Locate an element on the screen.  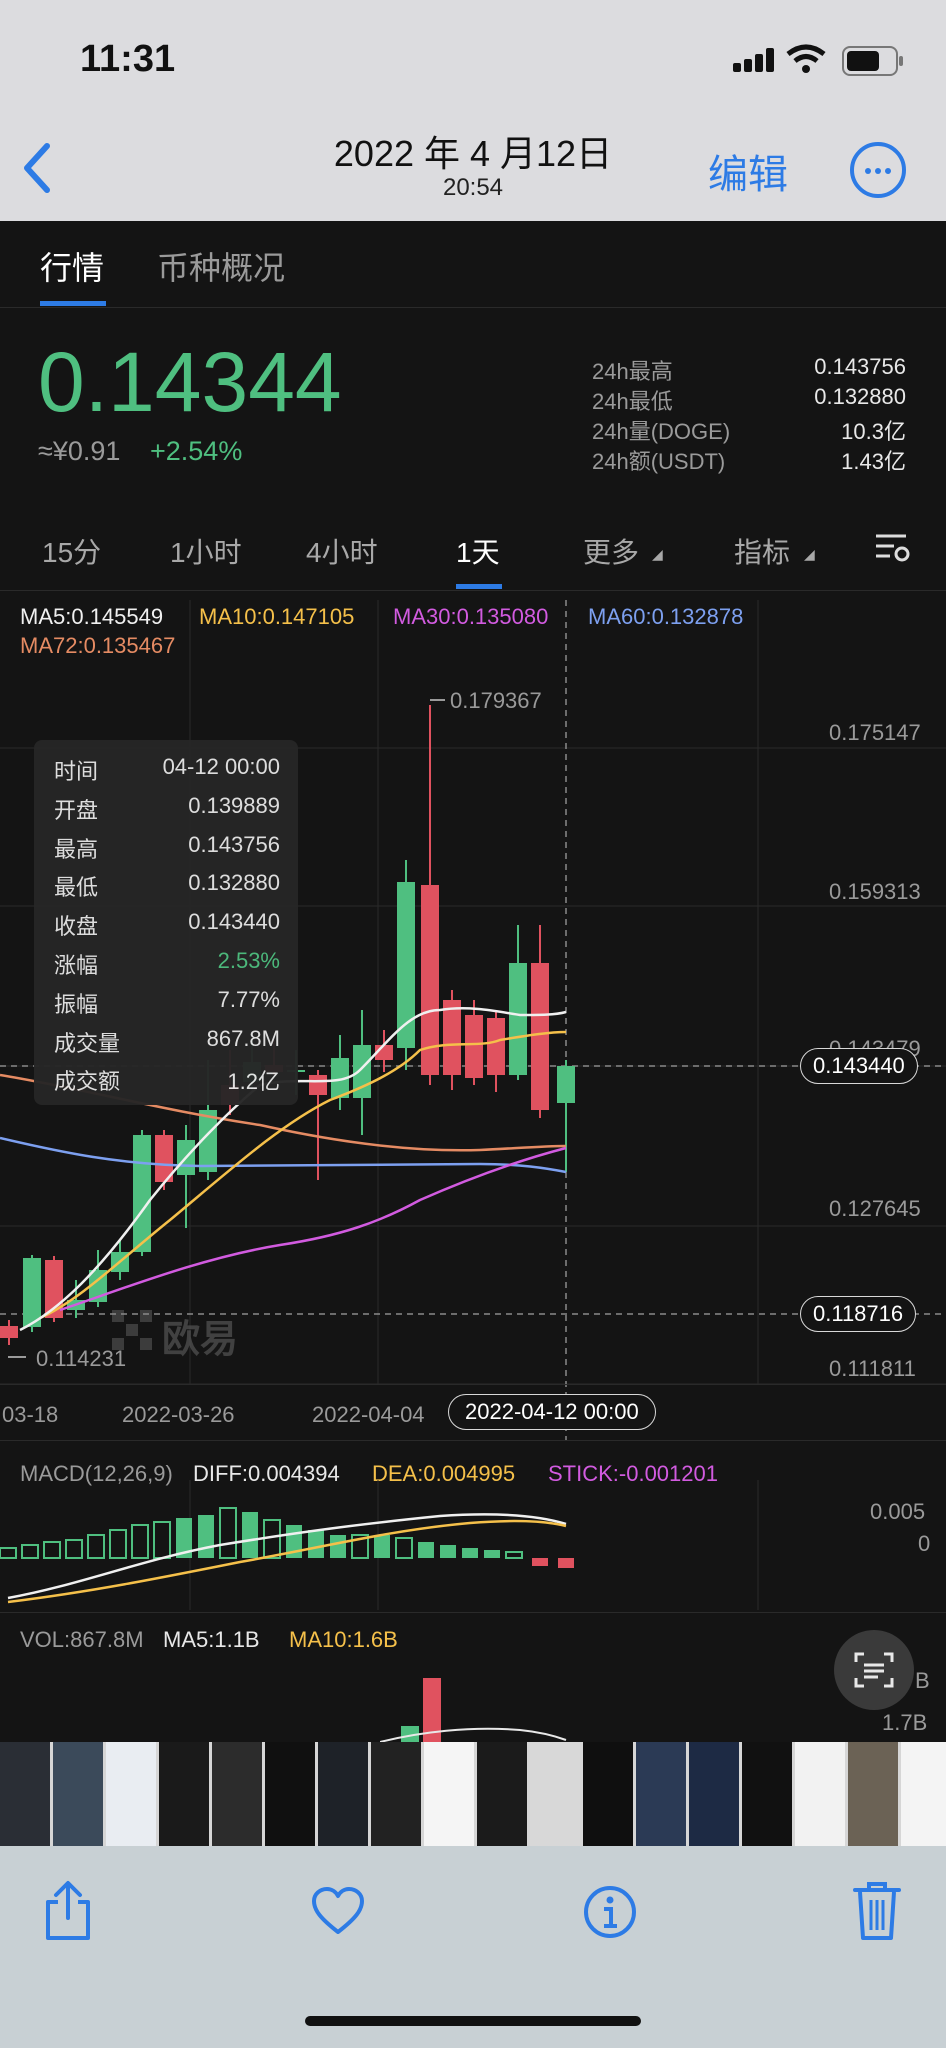
tab-market: 行情 is located at coordinates (72, 268).